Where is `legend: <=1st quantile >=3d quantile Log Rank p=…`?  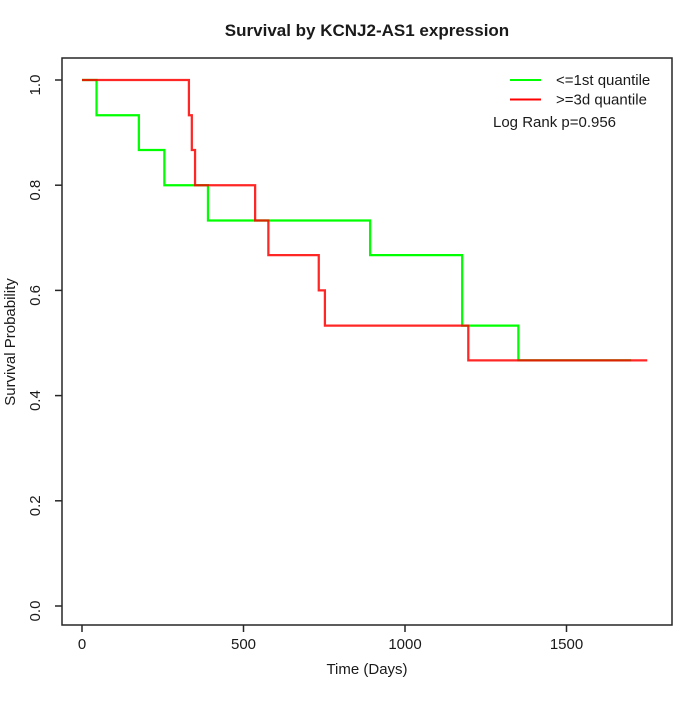
legend: <=1st quantile >=3d quantile Log Rank p=… is located at coordinates (571, 101).